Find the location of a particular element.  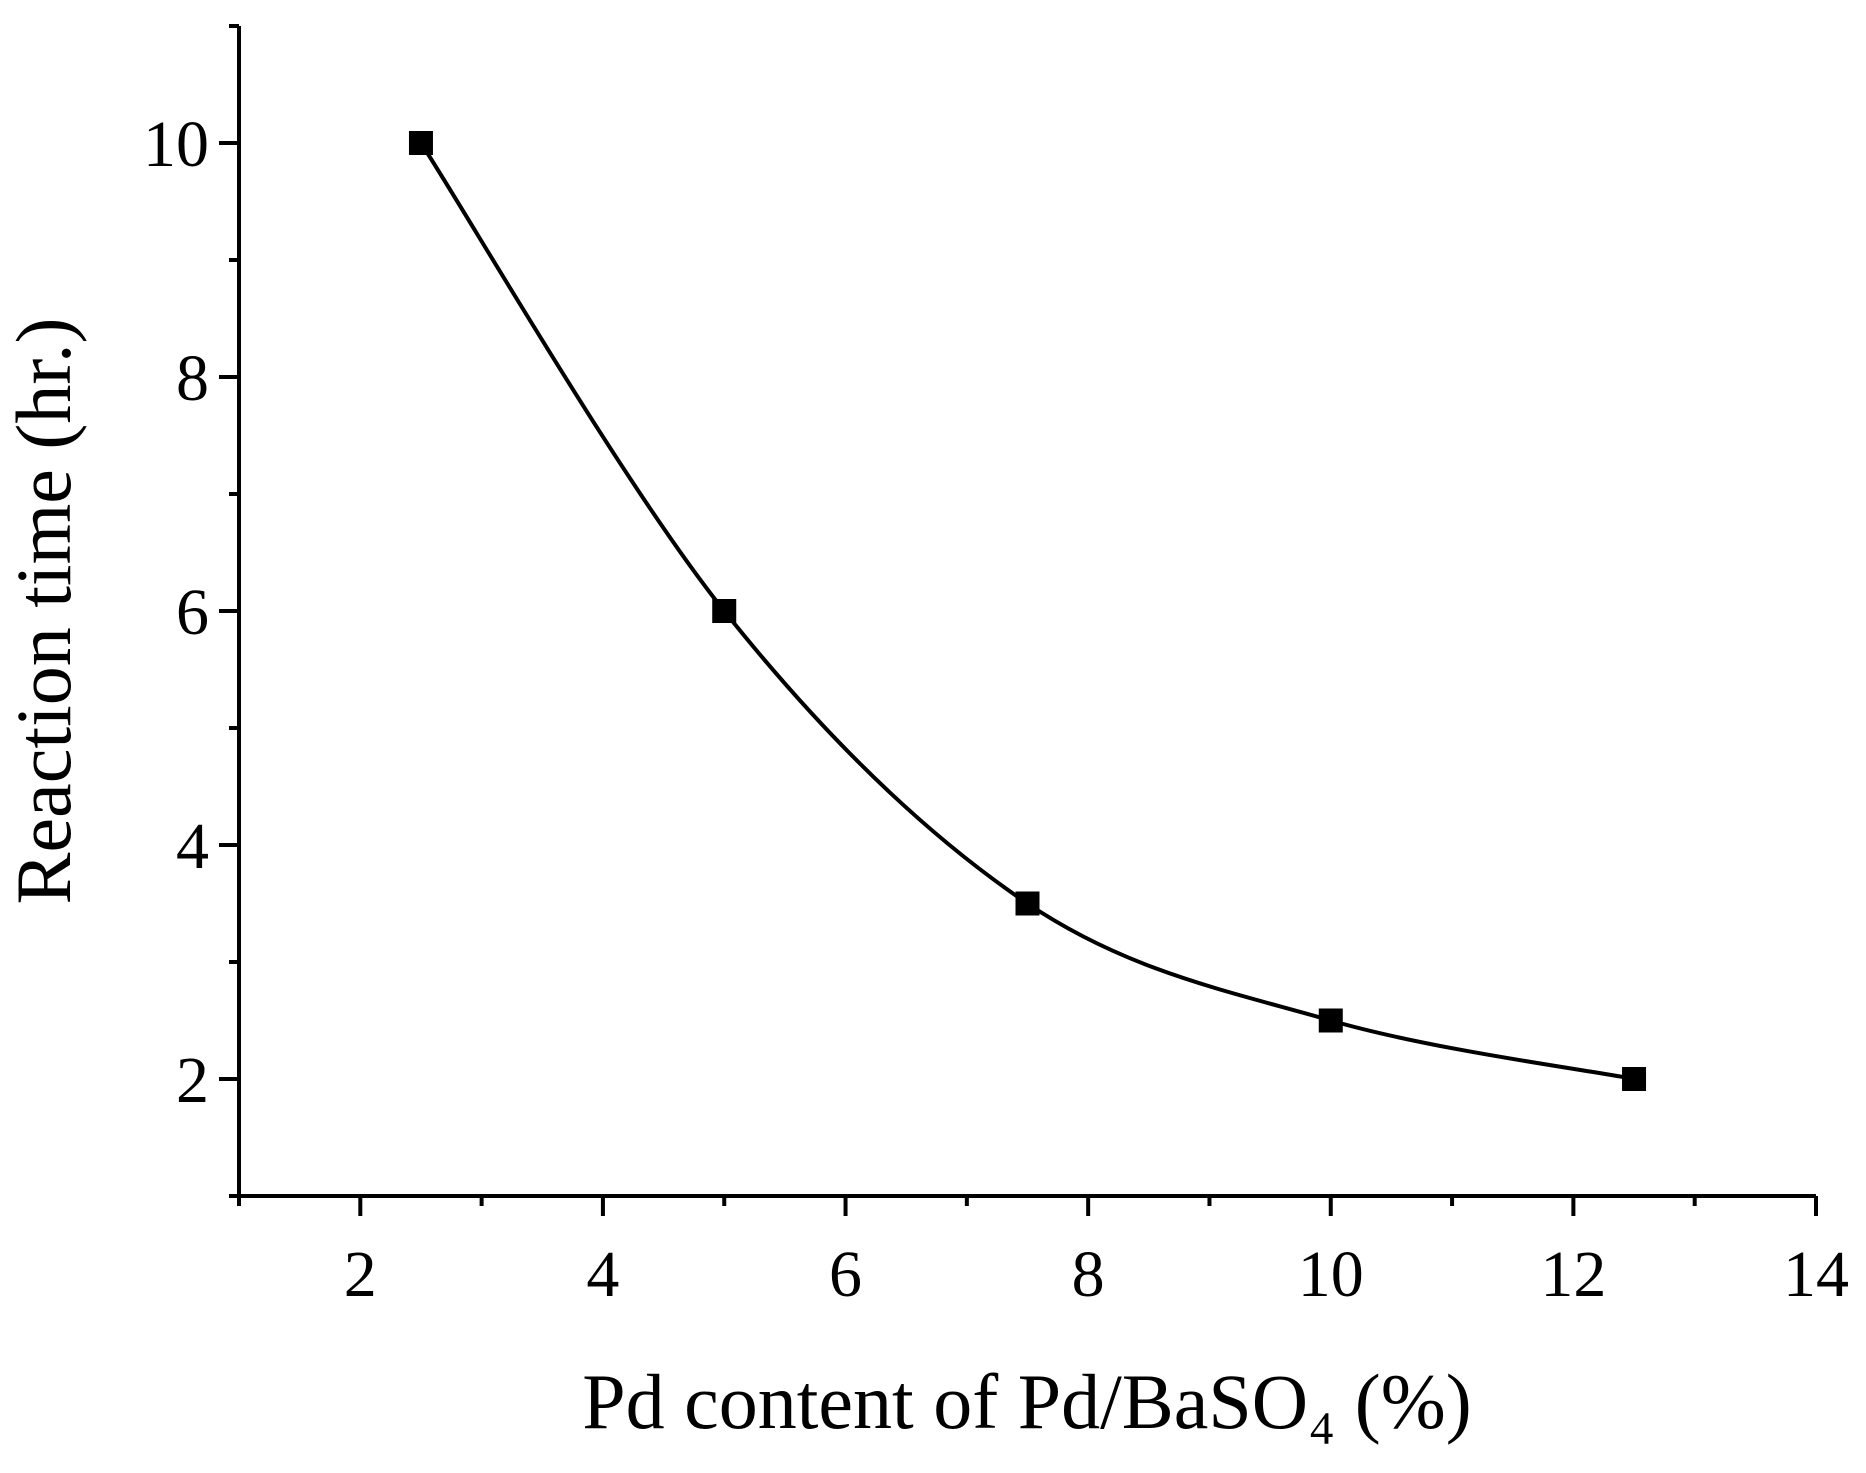

x-tick-label: 14 is located at coordinates (1816, 1274).